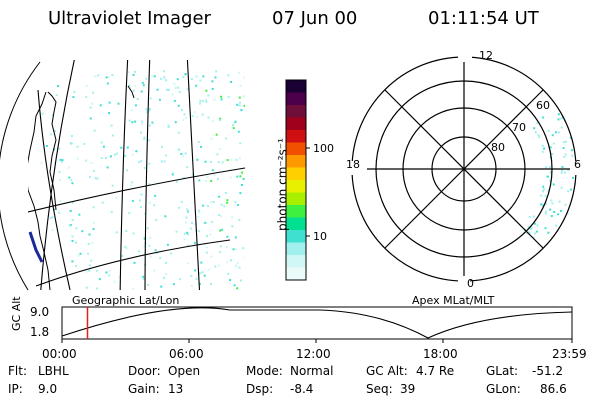 This screenshot has height=400, width=600. What do you see at coordinates (36, 247) in the screenshot?
I see `blue-coastline-segment` at bounding box center [36, 247].